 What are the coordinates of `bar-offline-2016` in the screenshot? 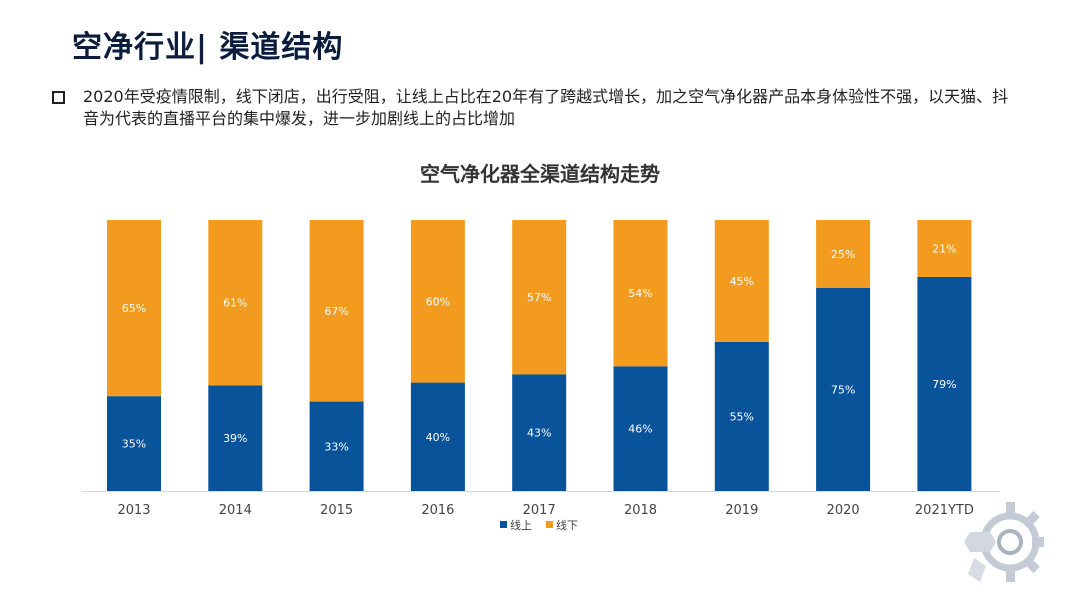 It's located at (437, 301).